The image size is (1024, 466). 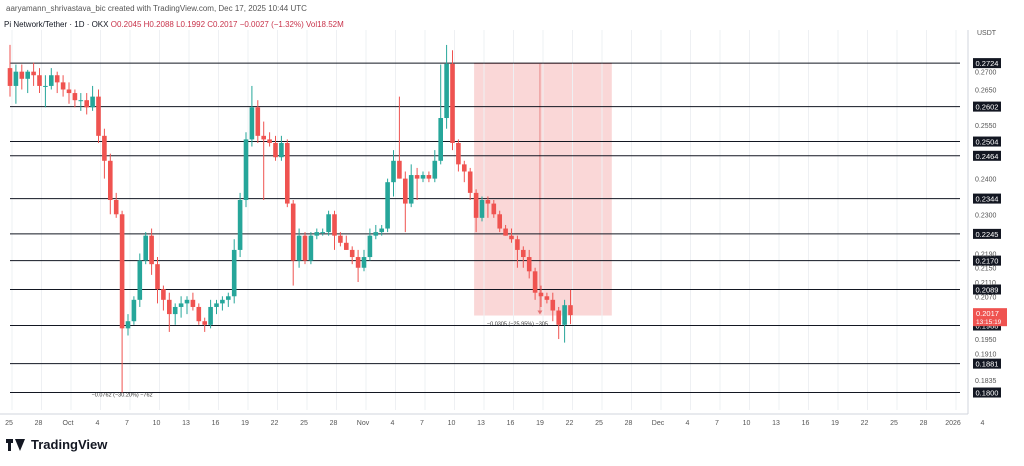 I want to click on price-tick: 0.2110, so click(x=985, y=283).